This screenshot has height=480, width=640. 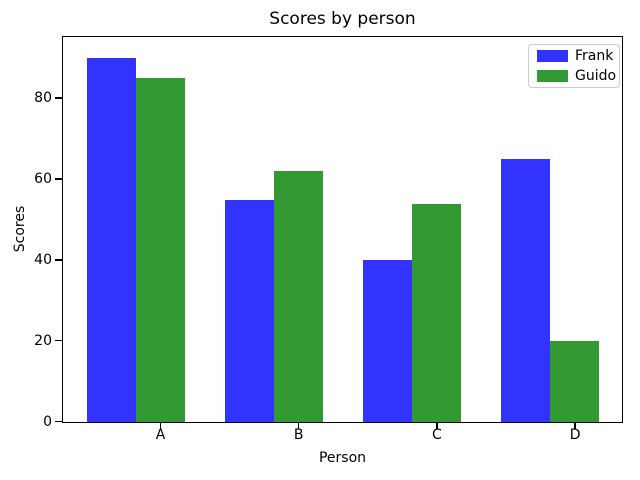 I want to click on bar-guido-C, so click(x=436, y=312).